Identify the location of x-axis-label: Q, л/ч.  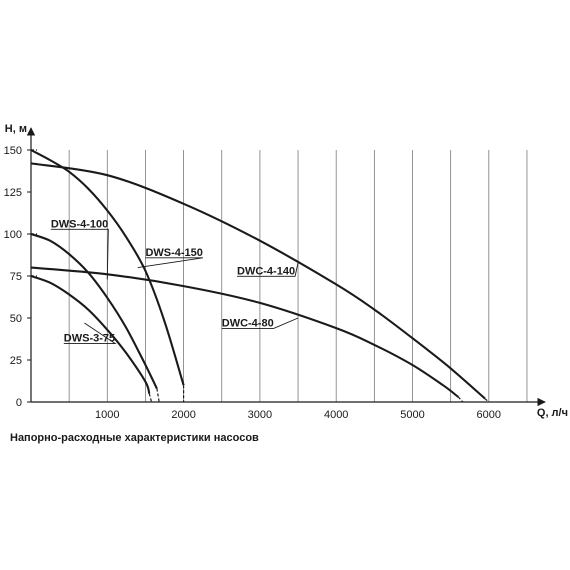
(552, 413).